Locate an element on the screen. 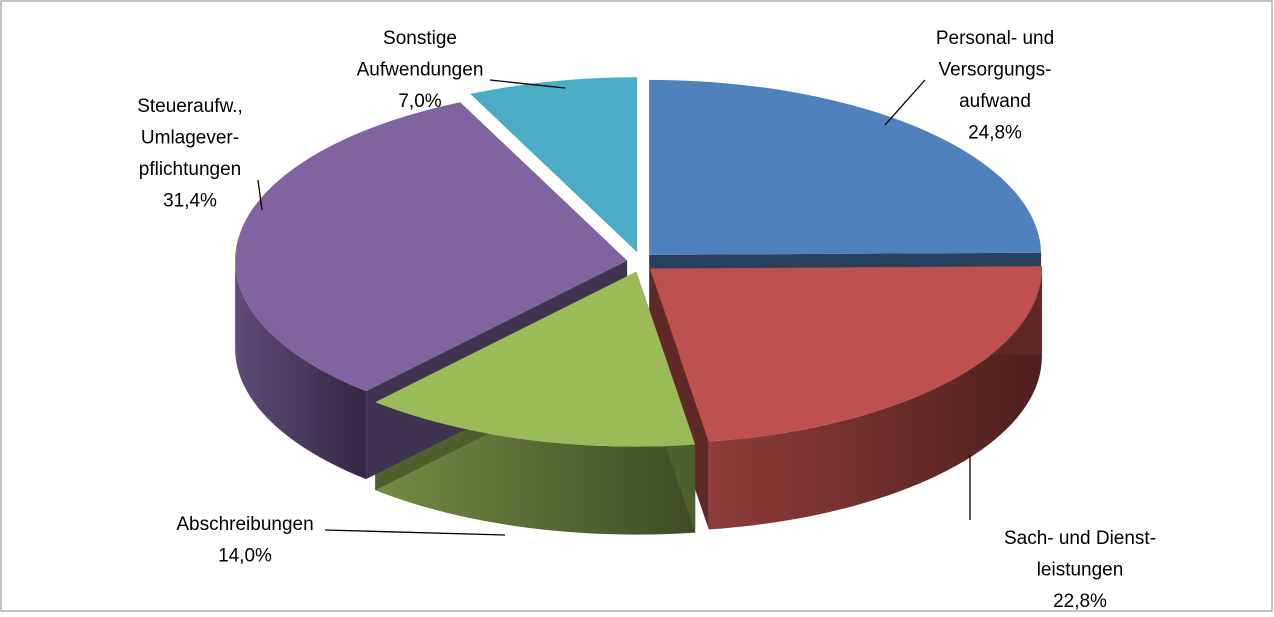 The width and height of the screenshot is (1274, 617). label-line: aufwand is located at coordinates (995, 101).